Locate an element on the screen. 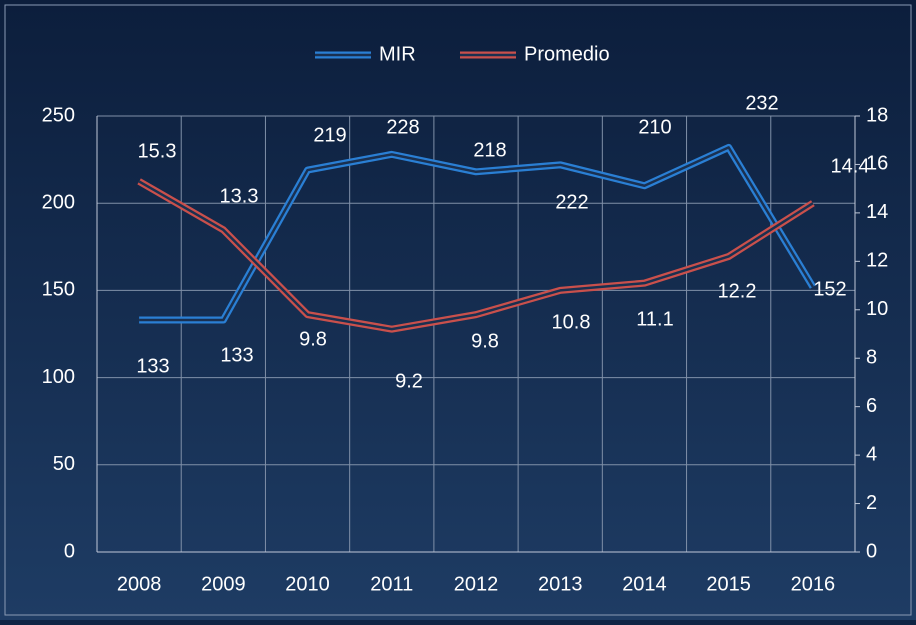 This screenshot has height=625, width=916. y2-tick-label: 0 is located at coordinates (871, 551).